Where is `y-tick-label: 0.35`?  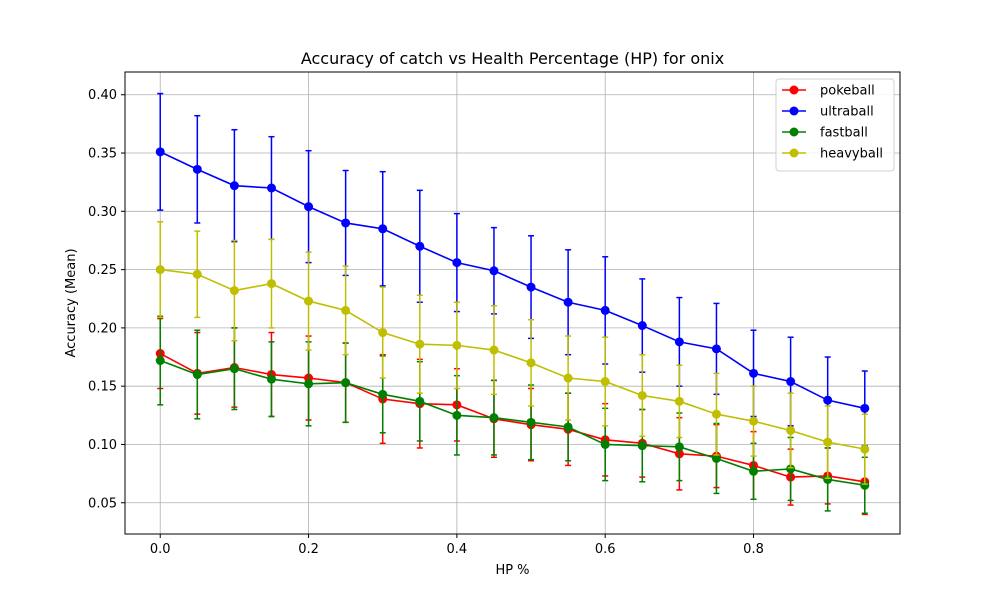 y-tick-label: 0.35 is located at coordinates (102, 154).